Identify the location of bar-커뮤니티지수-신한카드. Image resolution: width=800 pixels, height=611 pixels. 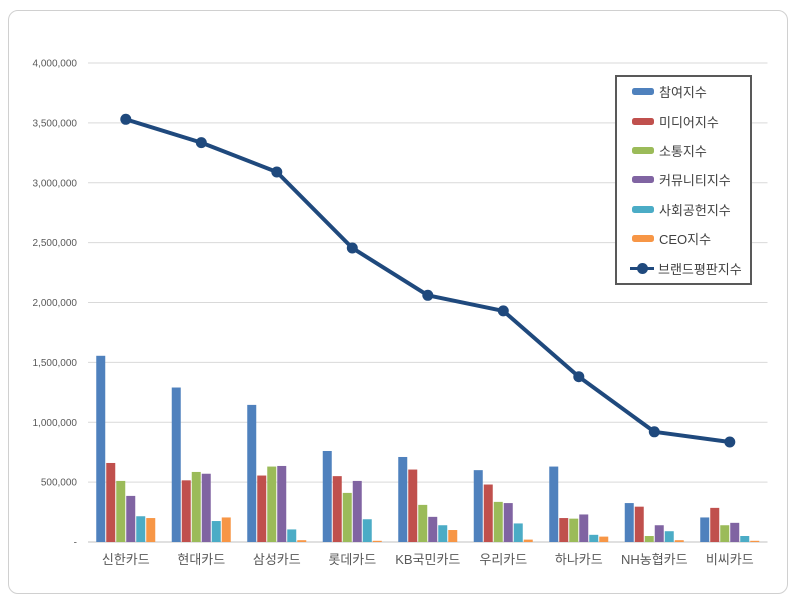
(131, 518).